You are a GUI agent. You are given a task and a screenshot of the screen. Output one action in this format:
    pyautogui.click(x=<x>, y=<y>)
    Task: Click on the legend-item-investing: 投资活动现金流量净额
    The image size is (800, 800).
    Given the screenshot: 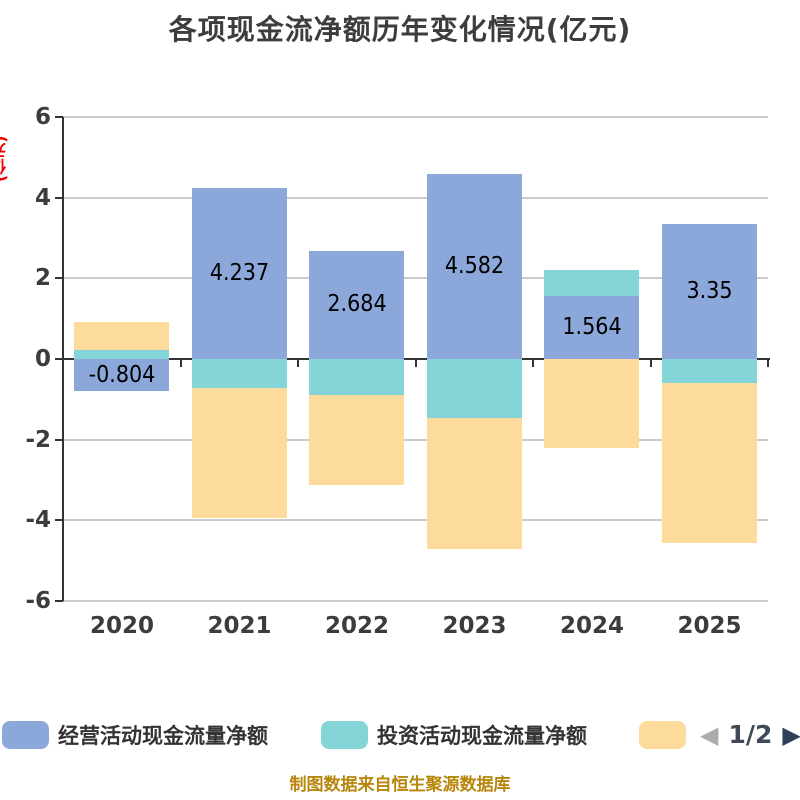 What is the action you would take?
    pyautogui.click(x=454, y=735)
    